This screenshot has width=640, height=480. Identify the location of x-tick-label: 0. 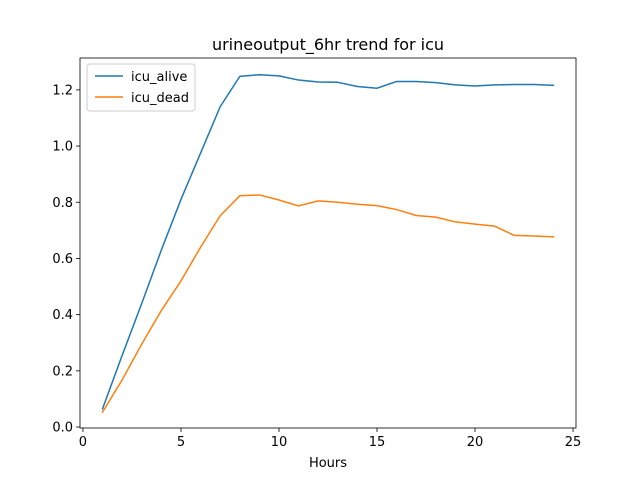
(83, 442).